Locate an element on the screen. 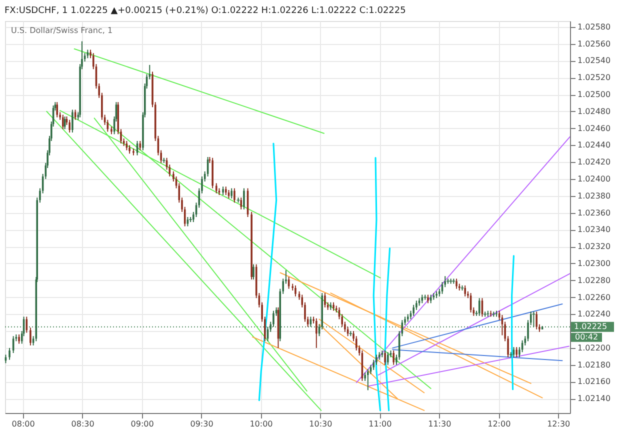 Image resolution: width=625 pixels, height=437 pixels. y-tick-label: 1.02320 is located at coordinates (594, 247).